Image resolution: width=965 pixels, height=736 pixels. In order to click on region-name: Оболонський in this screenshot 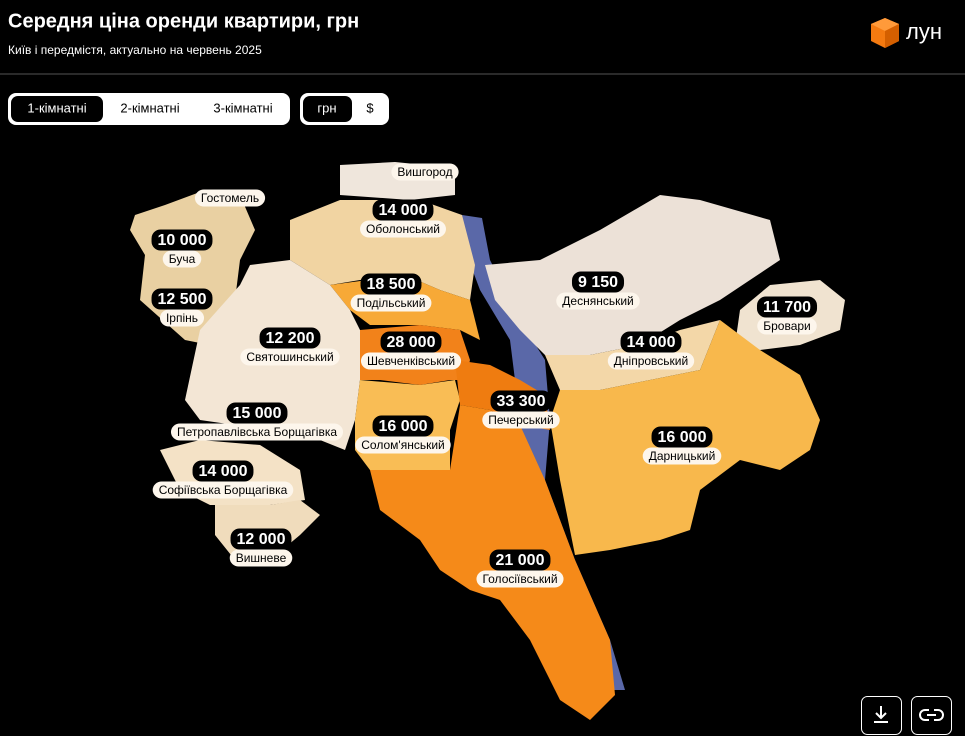, I will do `click(403, 229)`.